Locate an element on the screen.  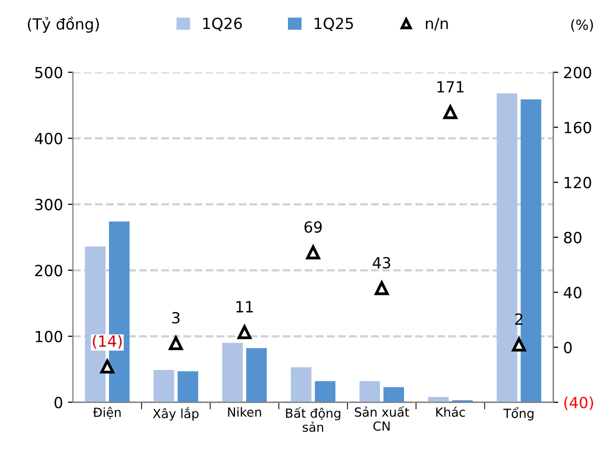
y-tick-label: 0 is located at coordinates (58, 402).